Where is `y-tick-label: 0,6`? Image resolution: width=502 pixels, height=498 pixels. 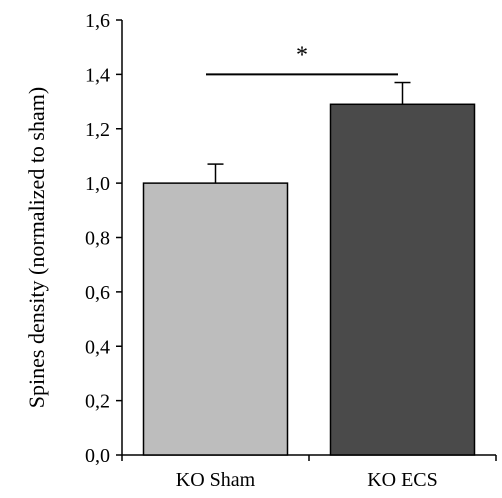
y-tick-label: 0,6 is located at coordinates (97, 293).